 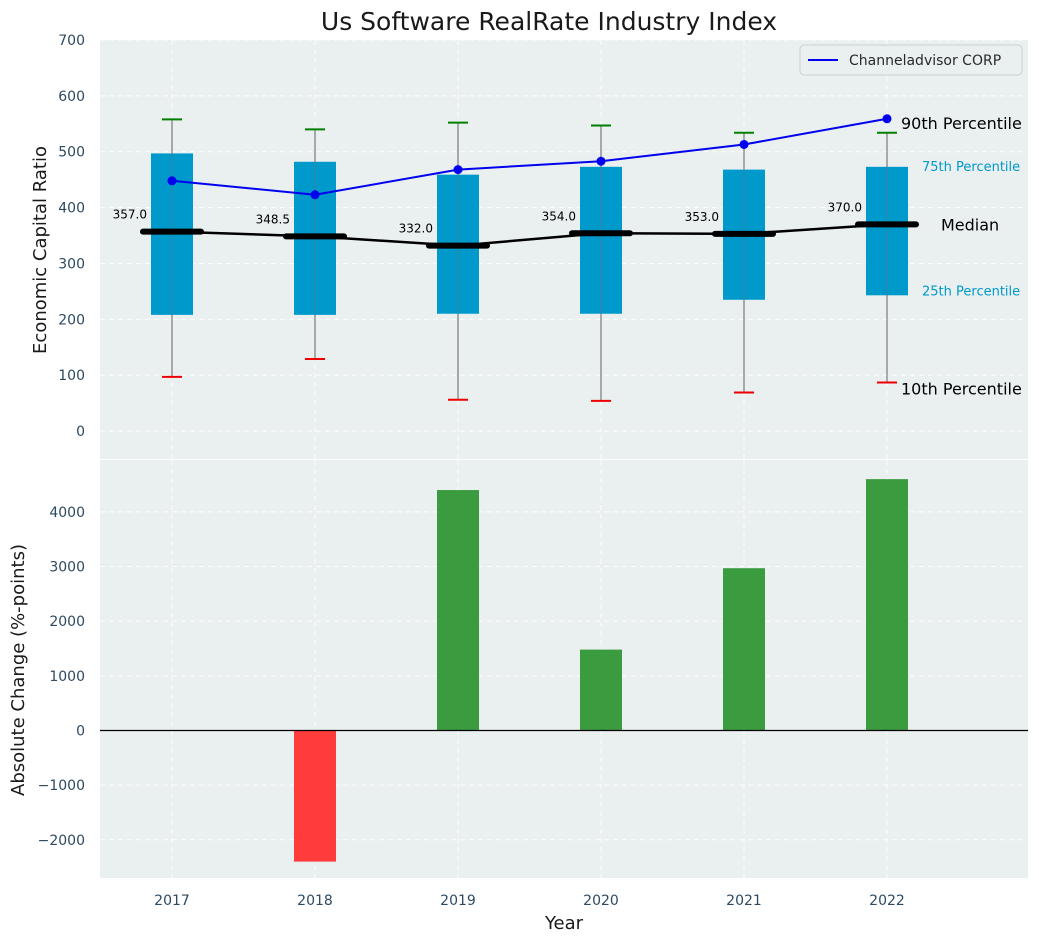 What do you see at coordinates (80, 432) in the screenshot?
I see `top-y-tick-label: 0` at bounding box center [80, 432].